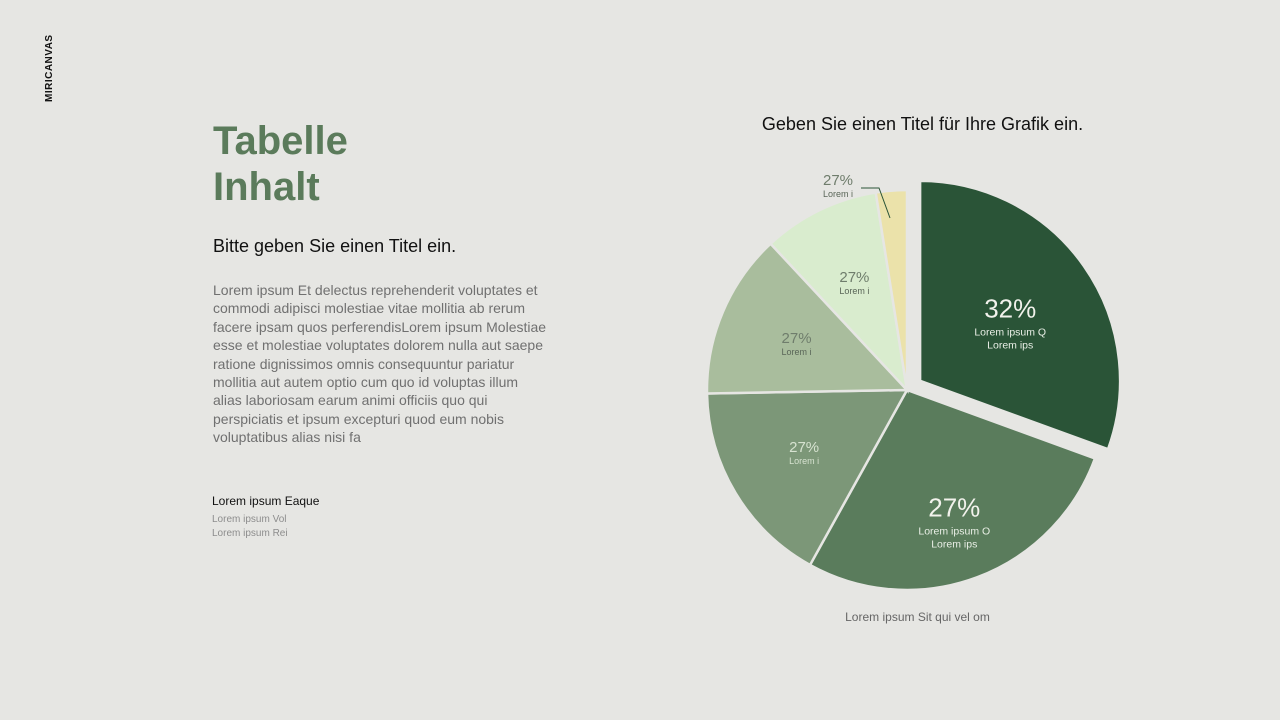  What do you see at coordinates (335, 246) in the screenshot?
I see `subtitle: Bitte geben Sie einen Titel ein.` at bounding box center [335, 246].